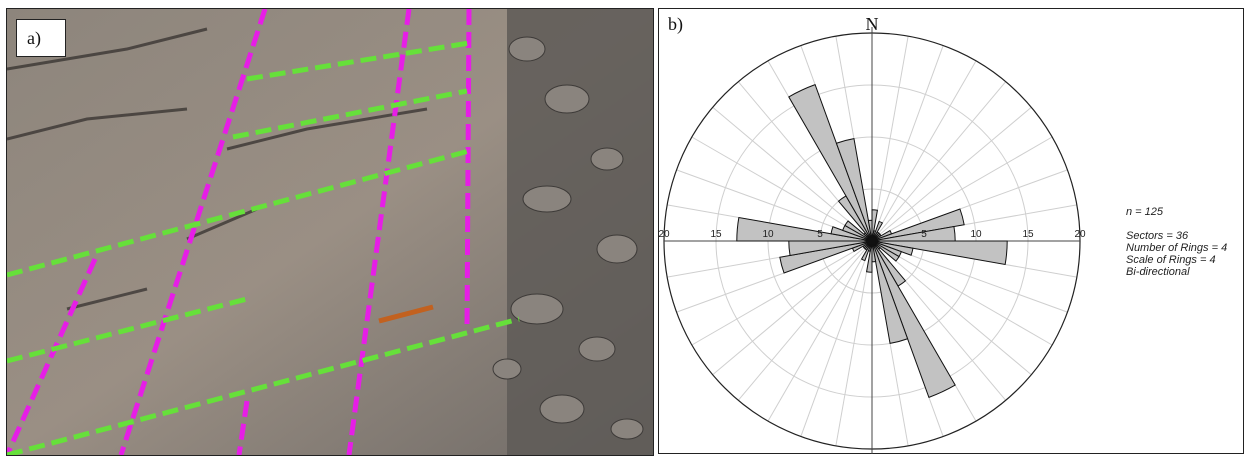 This screenshot has width=1250, height=460. I want to click on tick-label-left: 5, so click(820, 234).